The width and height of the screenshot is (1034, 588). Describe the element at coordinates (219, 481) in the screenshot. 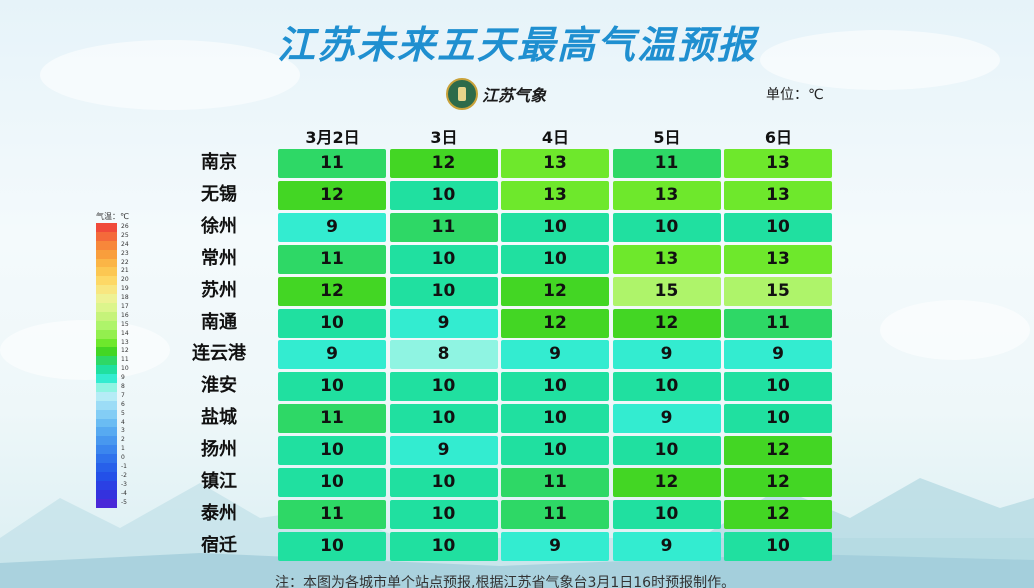

I see `city-label: 镇江` at that location.